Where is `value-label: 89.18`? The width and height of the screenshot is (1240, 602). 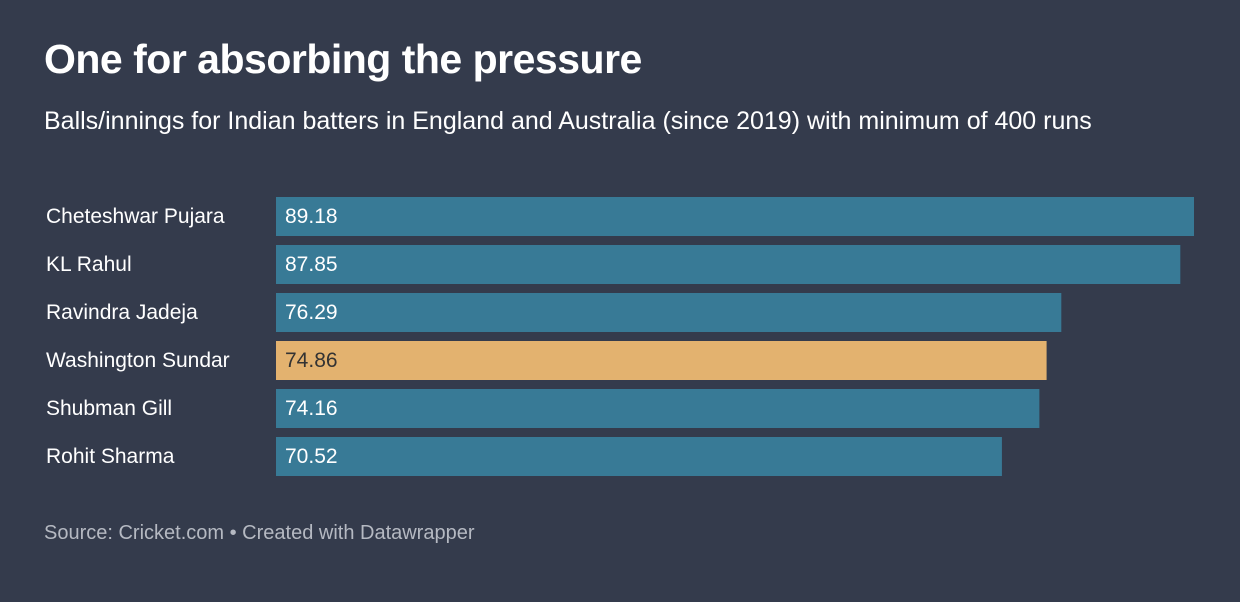 value-label: 89.18 is located at coordinates (311, 216).